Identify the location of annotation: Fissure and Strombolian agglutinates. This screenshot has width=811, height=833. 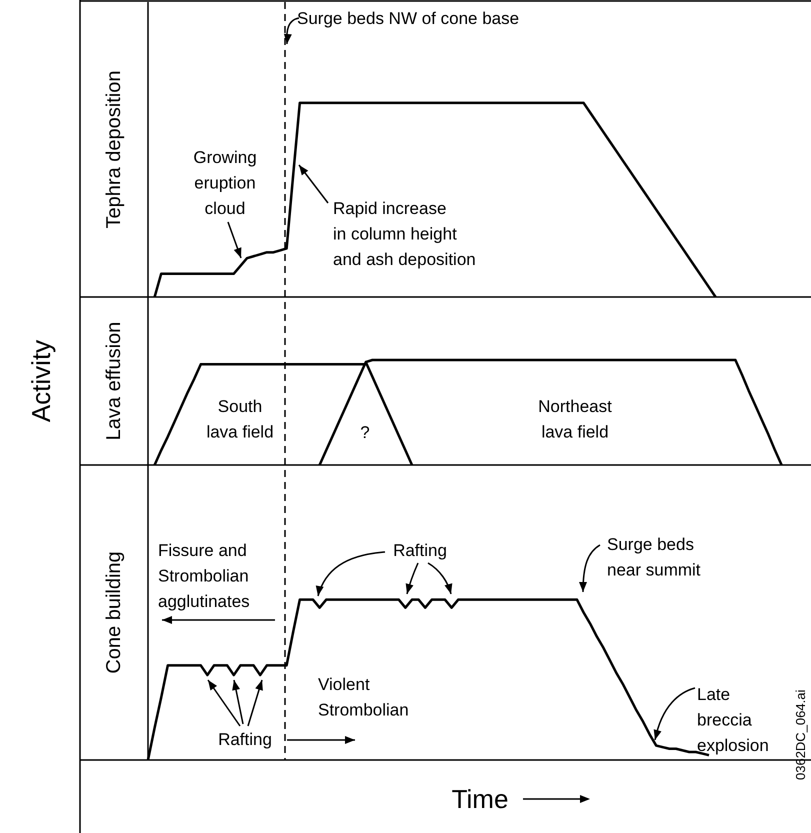
(204, 576).